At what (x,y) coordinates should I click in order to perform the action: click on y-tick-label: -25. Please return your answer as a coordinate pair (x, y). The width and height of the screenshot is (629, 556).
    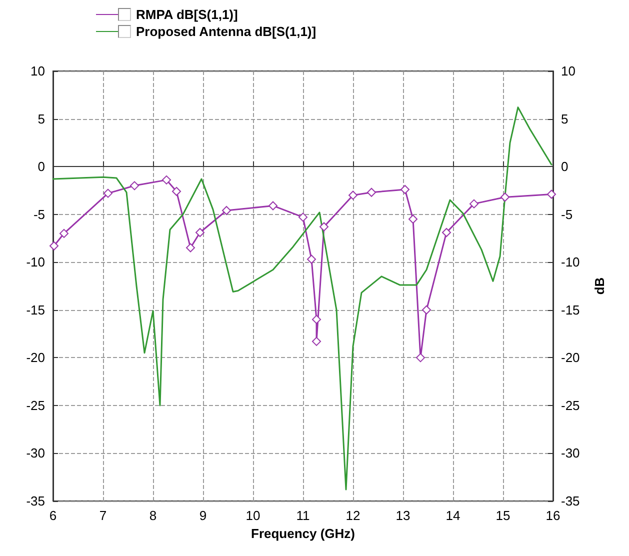
    Looking at the image, I should click on (35, 405).